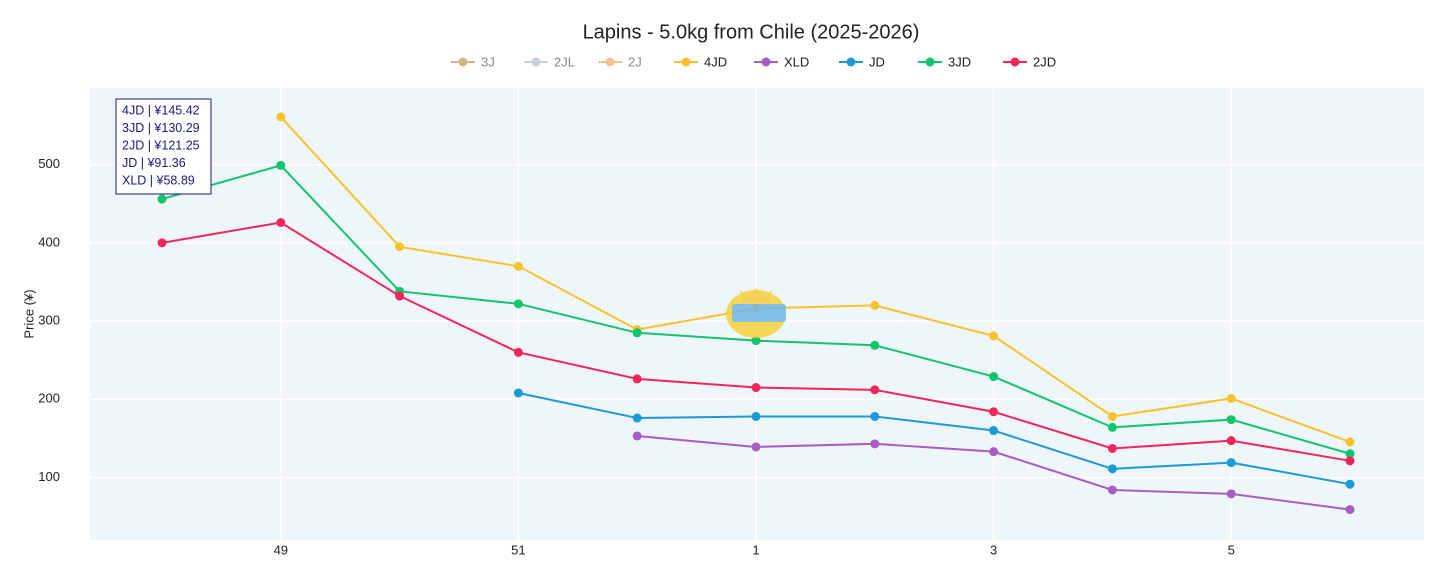 This screenshot has height=576, width=1448. What do you see at coordinates (755, 549) in the screenshot?
I see `x-tick-label: 1` at bounding box center [755, 549].